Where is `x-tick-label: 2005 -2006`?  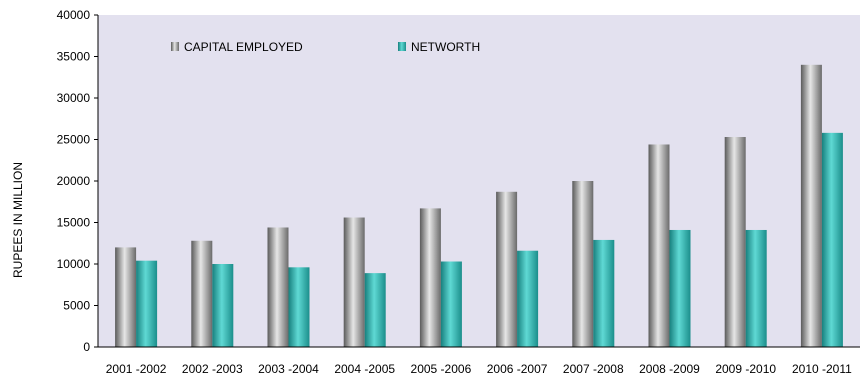 x-tick-label: 2005 -2006 is located at coordinates (441, 369).